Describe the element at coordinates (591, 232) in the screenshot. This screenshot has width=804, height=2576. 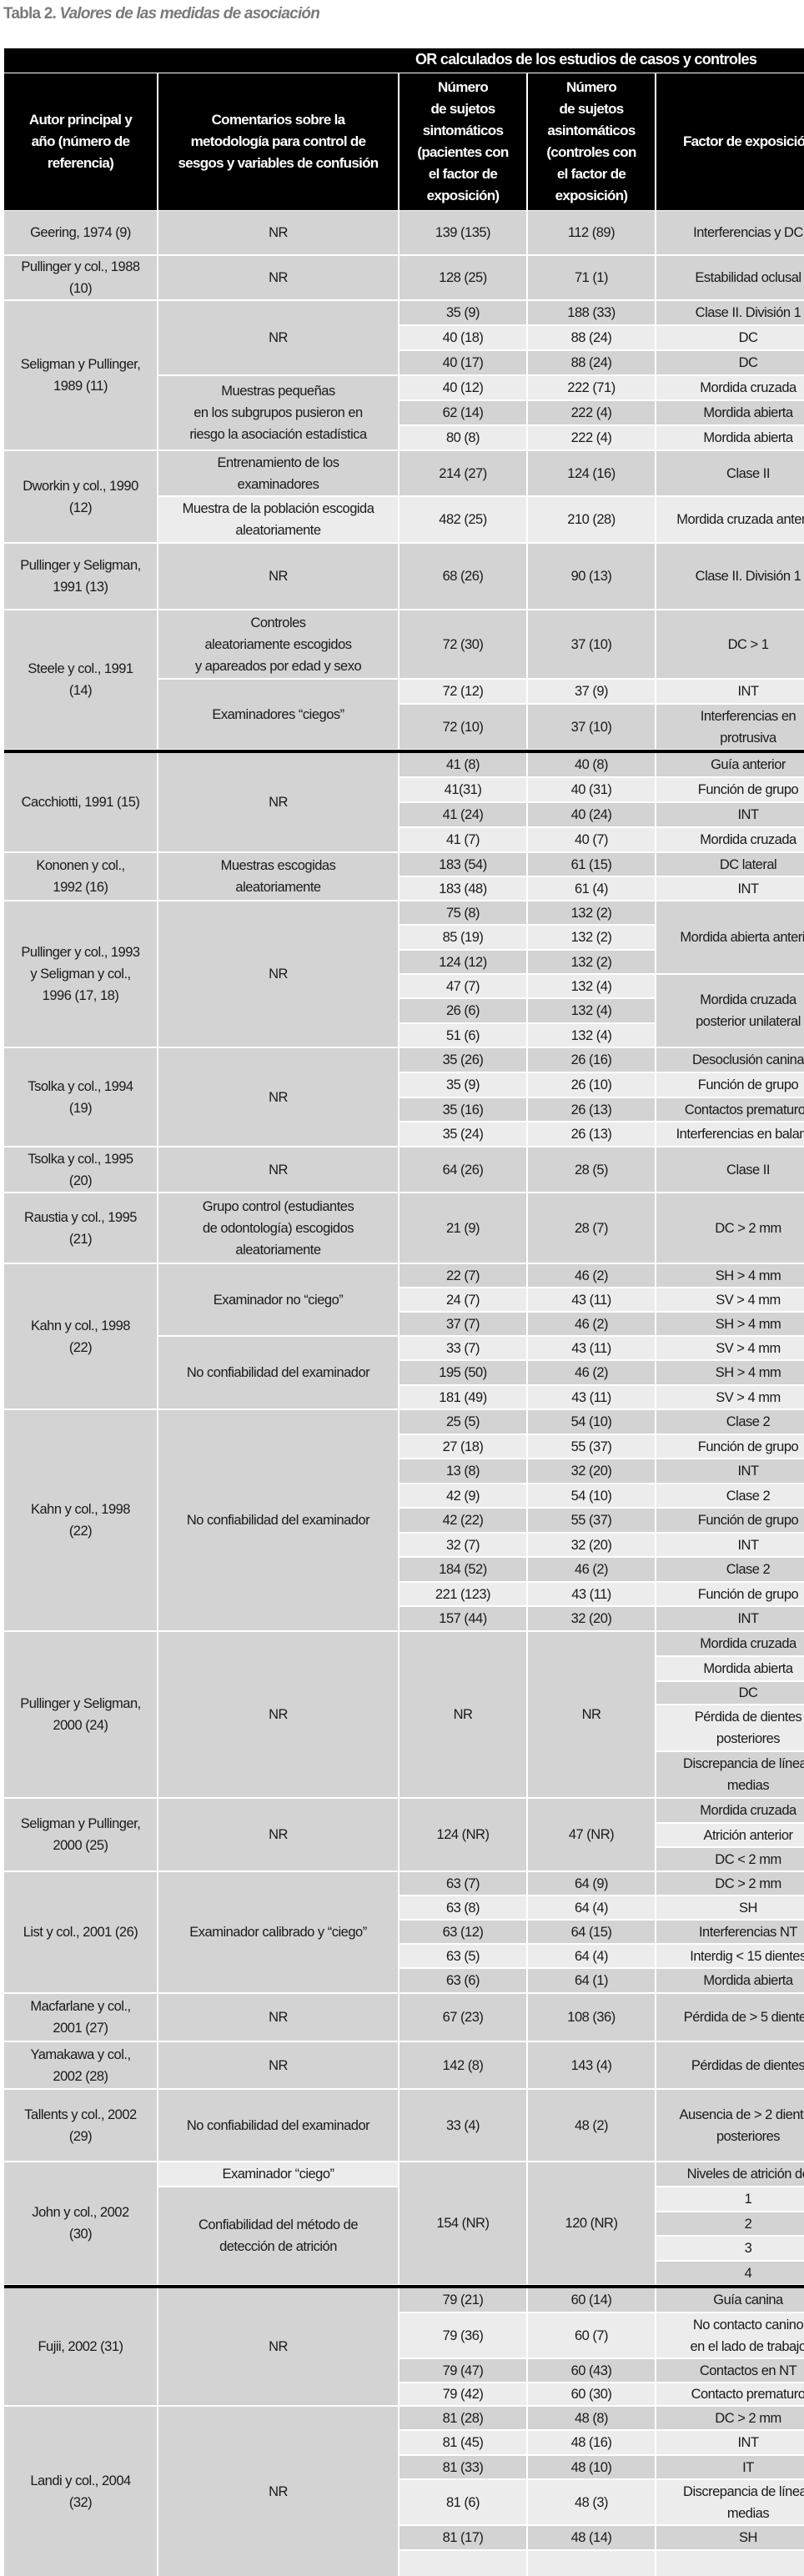
I see `asymptomatic-cell: 112 (89)` at that location.